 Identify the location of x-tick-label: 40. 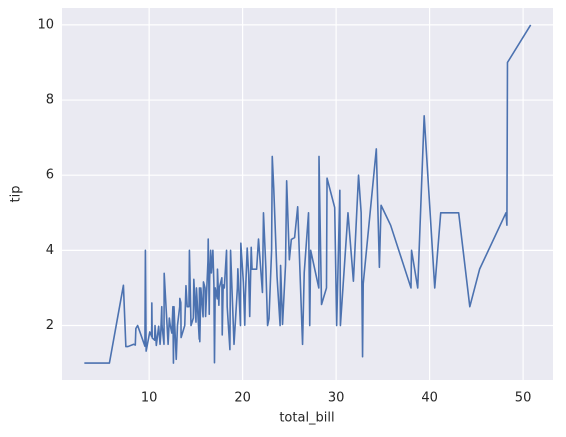
(429, 398).